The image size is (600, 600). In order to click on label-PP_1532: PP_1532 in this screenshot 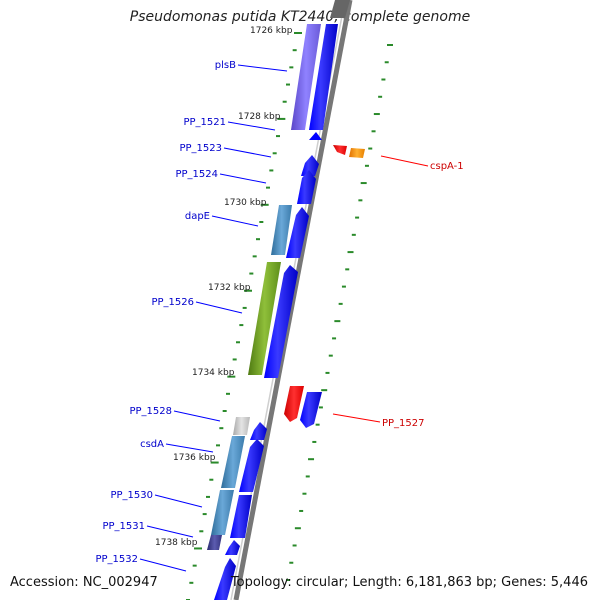, I will do `click(116, 559)`.